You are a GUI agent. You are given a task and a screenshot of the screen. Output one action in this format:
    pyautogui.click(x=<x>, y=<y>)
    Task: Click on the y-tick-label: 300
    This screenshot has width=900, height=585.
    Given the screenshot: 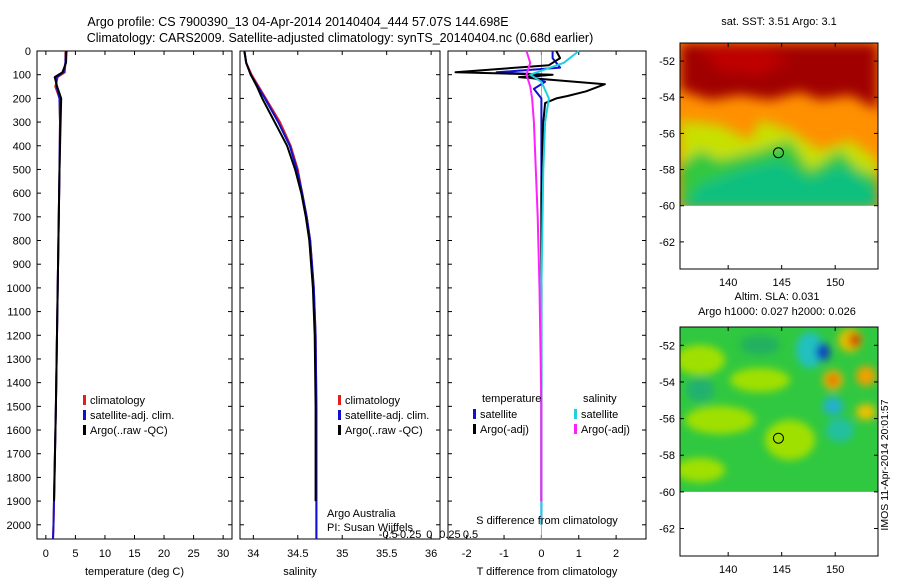 What is the action you would take?
    pyautogui.click(x=22, y=123)
    